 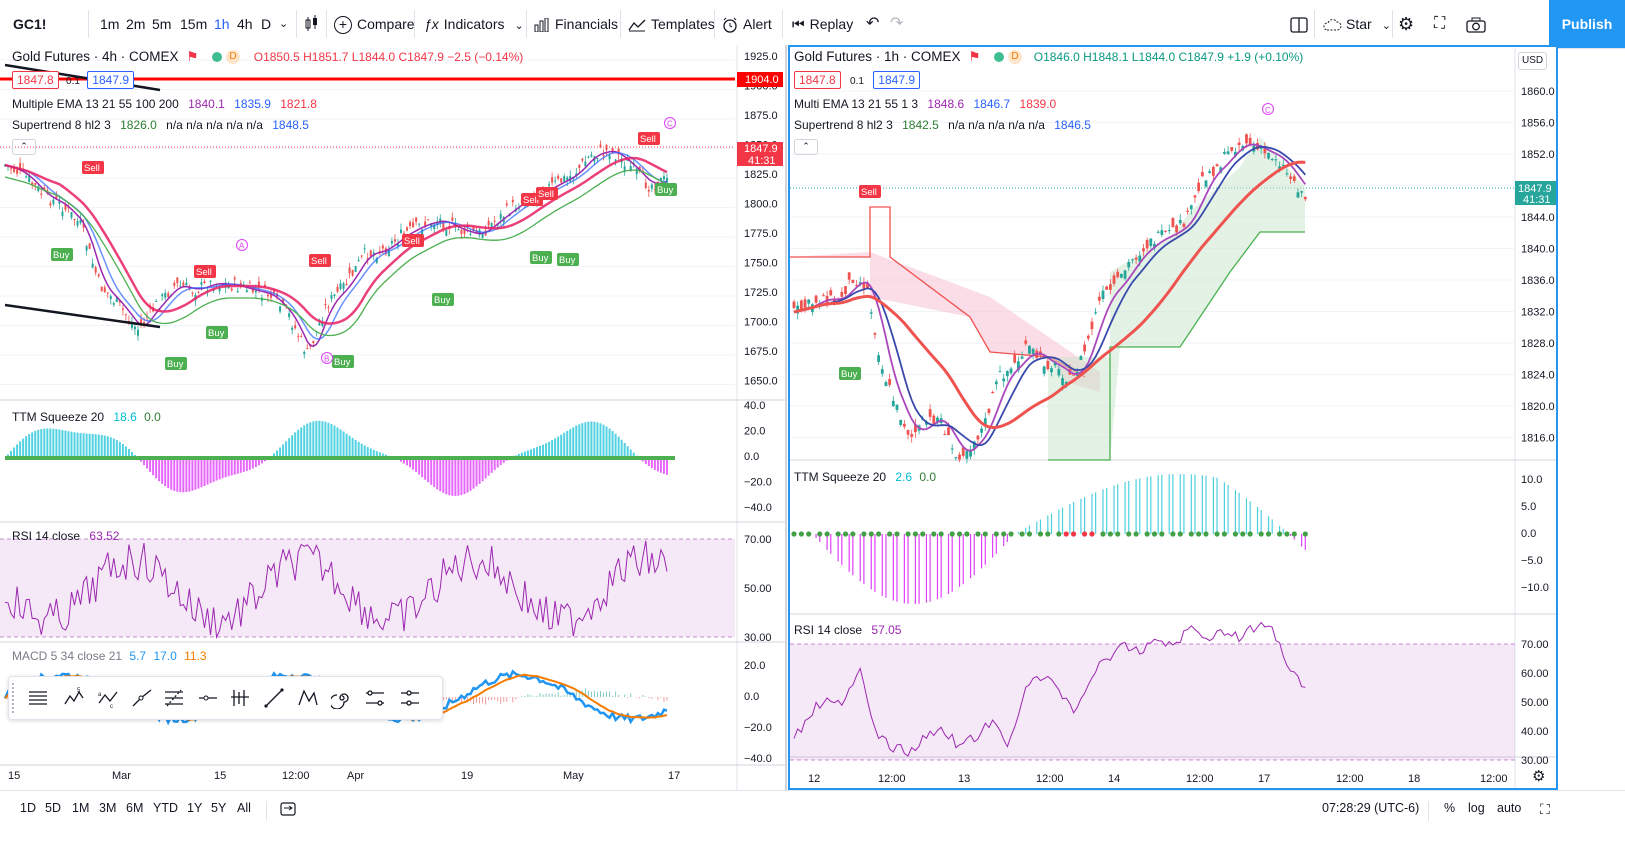 What do you see at coordinates (1545, 809) in the screenshot?
I see `maximize-icon: ⛶` at bounding box center [1545, 809].